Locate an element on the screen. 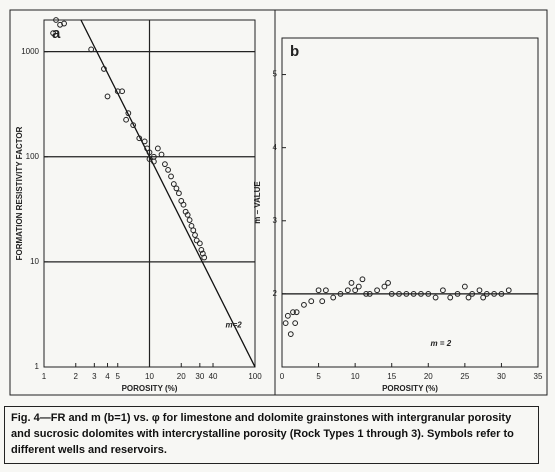 This screenshot has width=555, height=472. y-tick-label: 10 is located at coordinates (34, 261).